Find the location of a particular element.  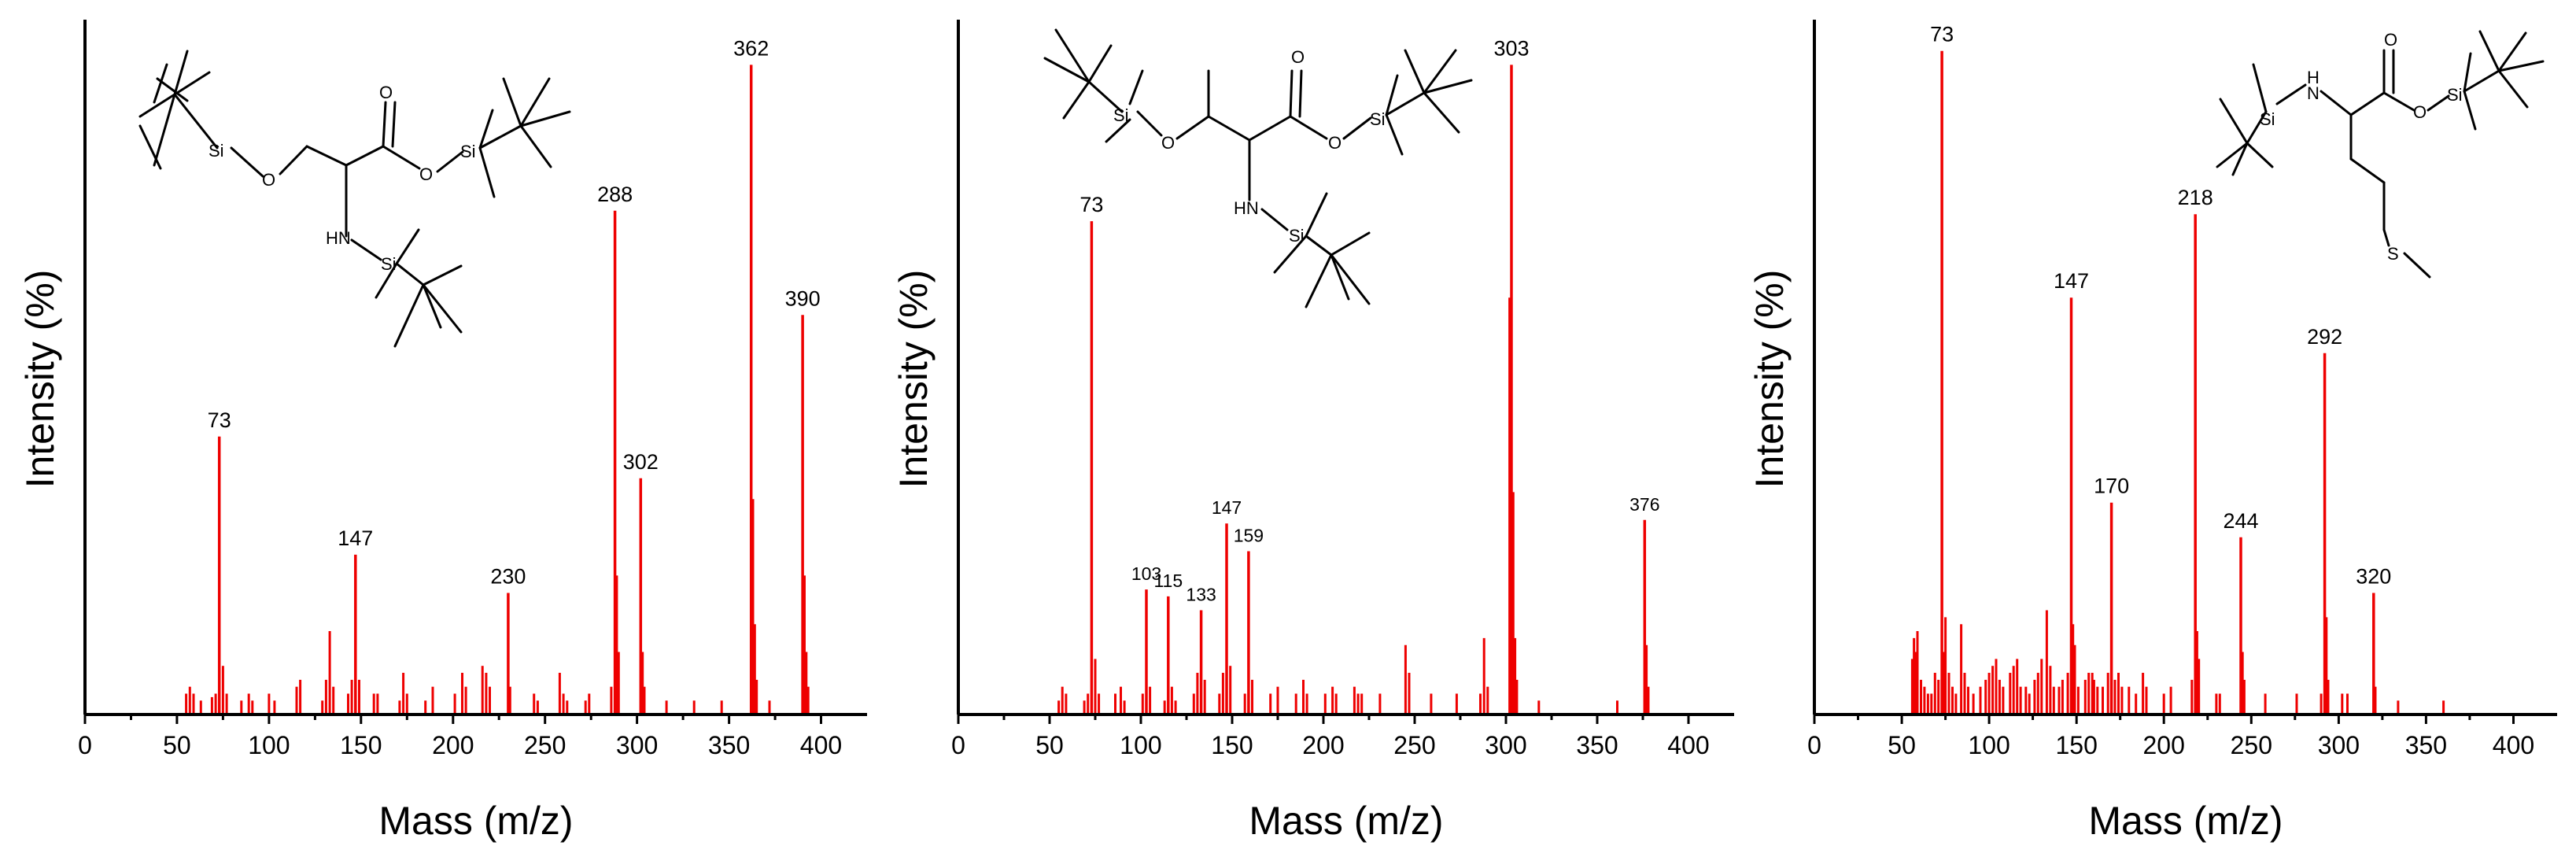

peak-label: 303 is located at coordinates (1511, 48).